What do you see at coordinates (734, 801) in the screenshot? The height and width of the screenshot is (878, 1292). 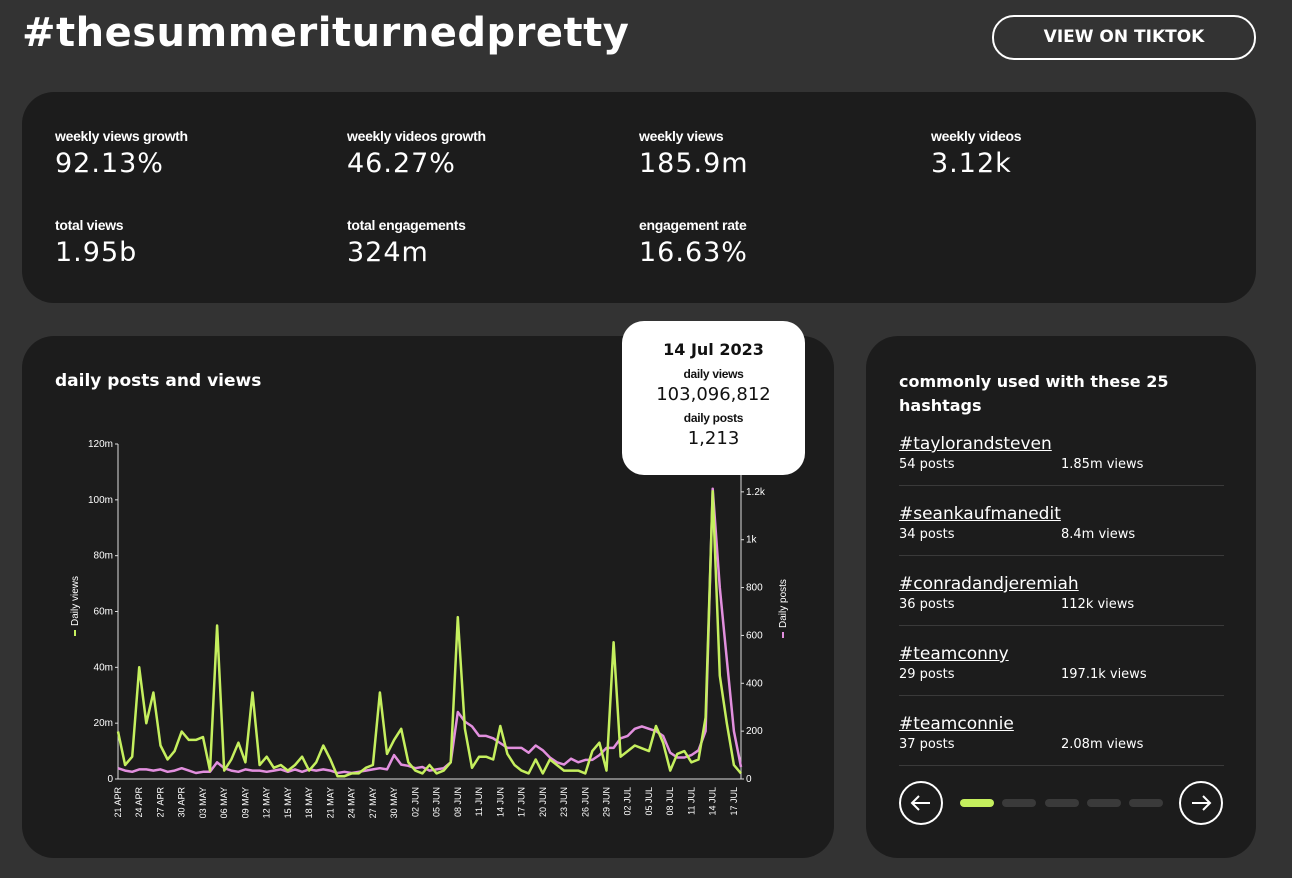 I see `x-tick-label: 17 JUL` at bounding box center [734, 801].